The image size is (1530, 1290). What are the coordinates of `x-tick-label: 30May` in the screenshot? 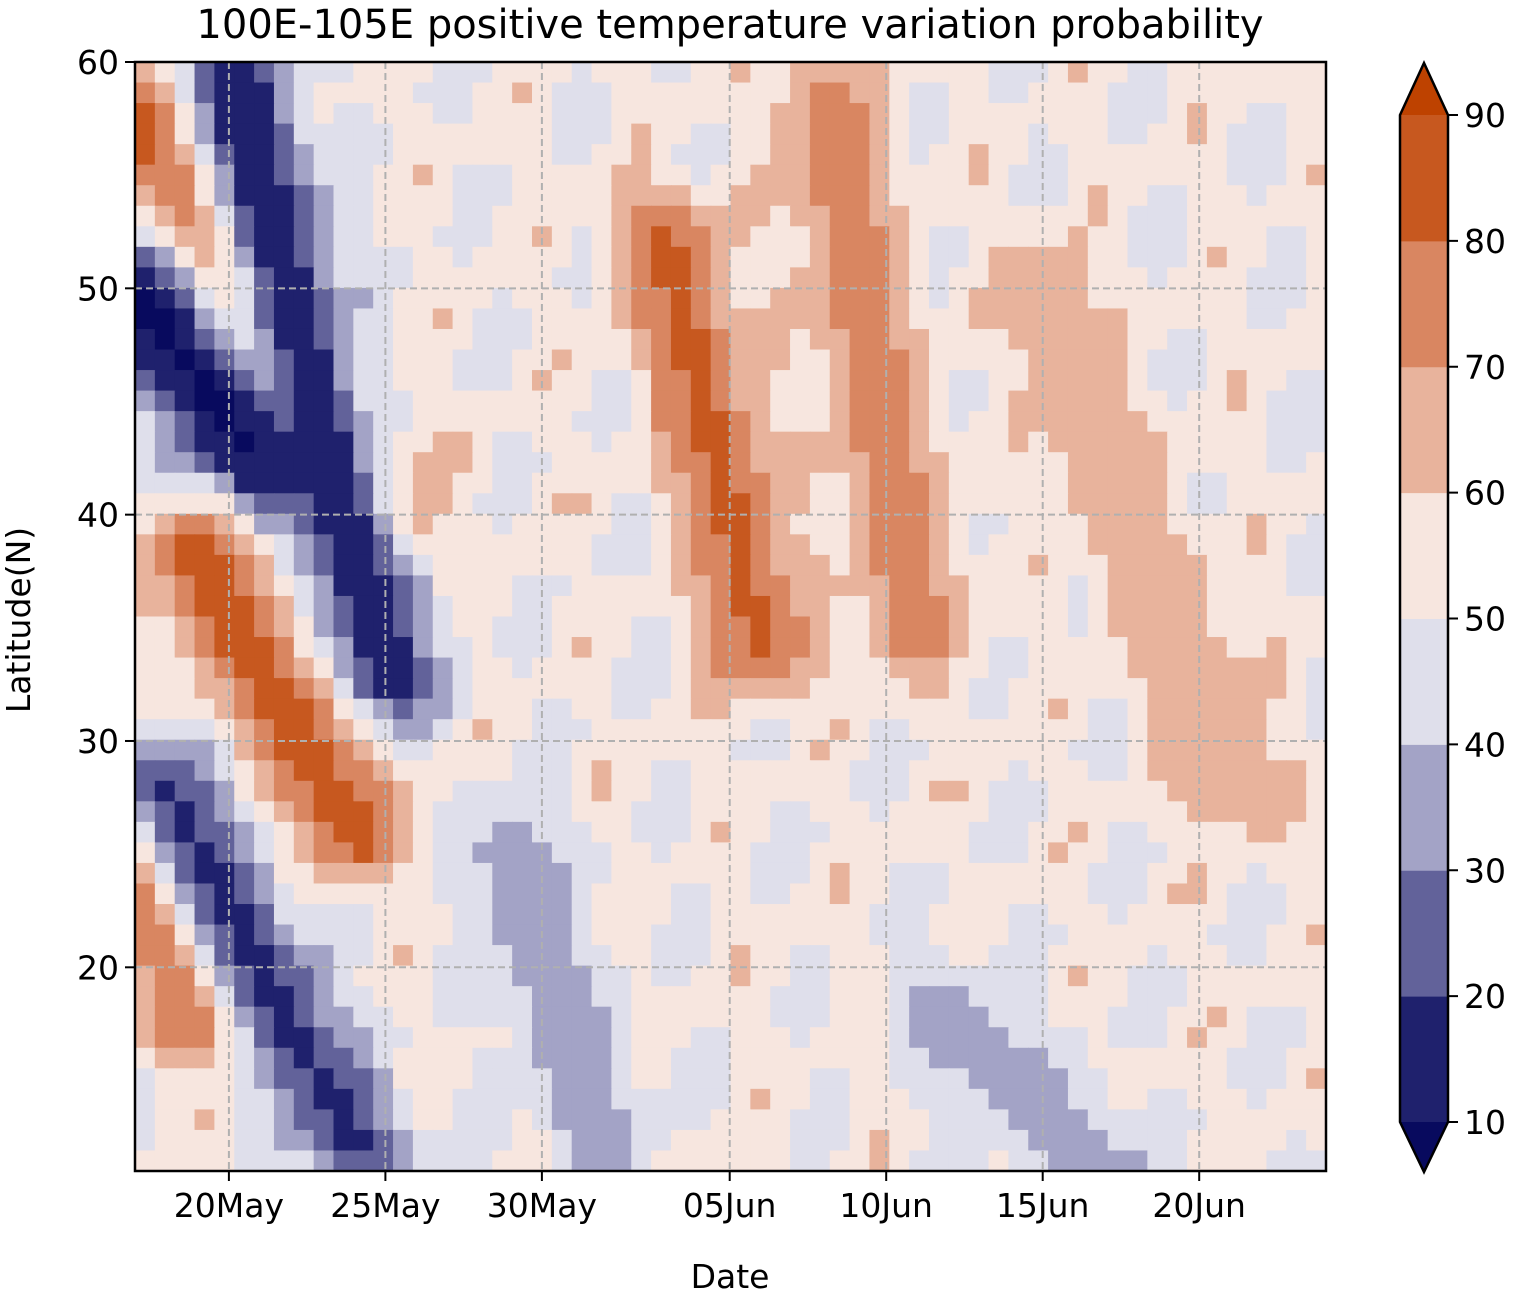 It's located at (542, 1205).